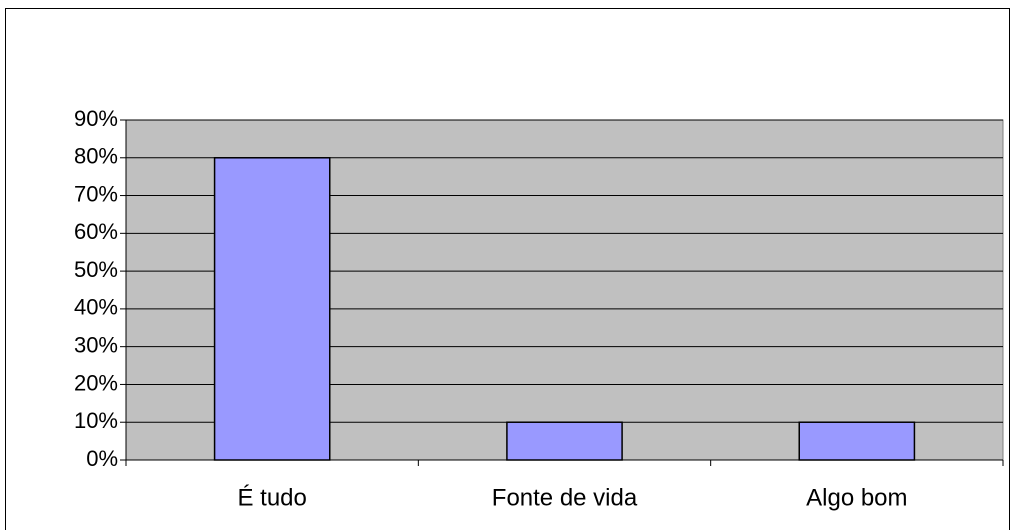 This screenshot has width=1016, height=530. Describe the element at coordinates (102, 458) in the screenshot. I see `y-tick-label: 0%` at that location.